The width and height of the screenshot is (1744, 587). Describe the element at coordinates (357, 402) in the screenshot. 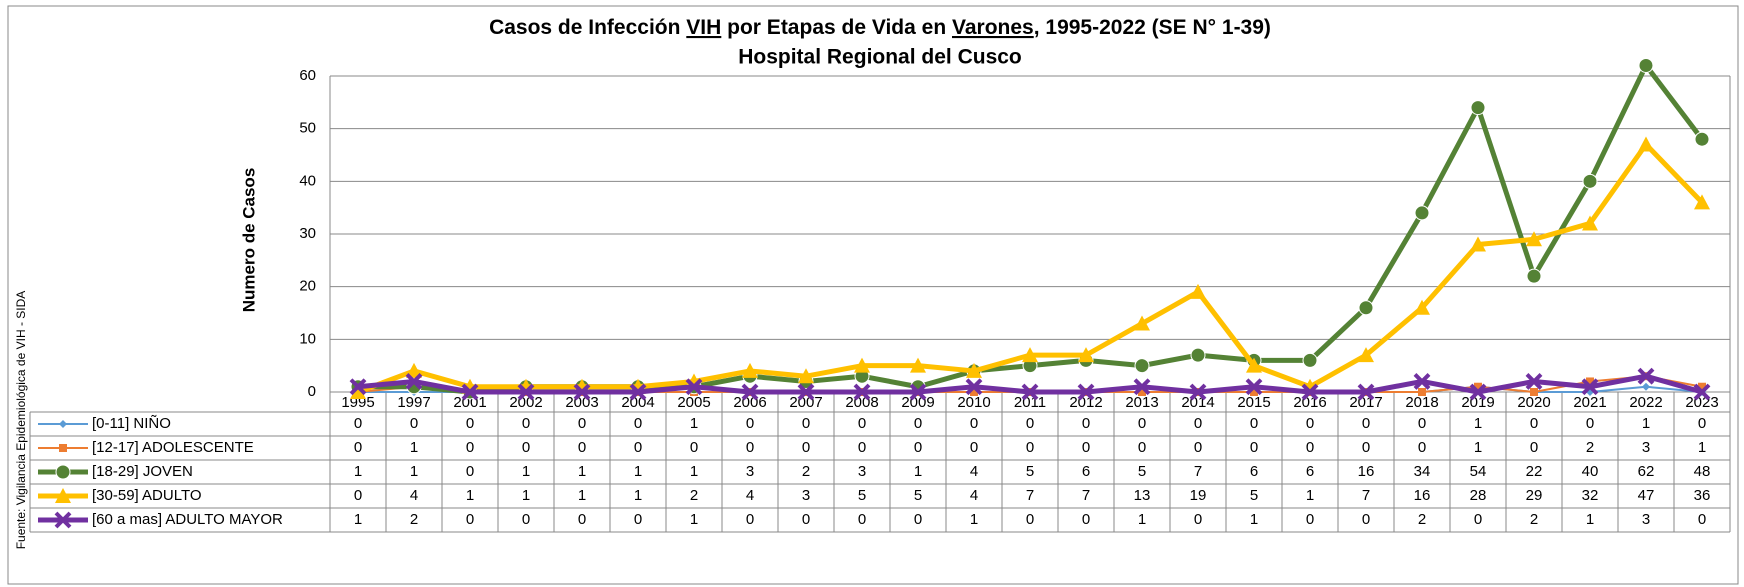

I see `x-tick-label: 1995` at that location.